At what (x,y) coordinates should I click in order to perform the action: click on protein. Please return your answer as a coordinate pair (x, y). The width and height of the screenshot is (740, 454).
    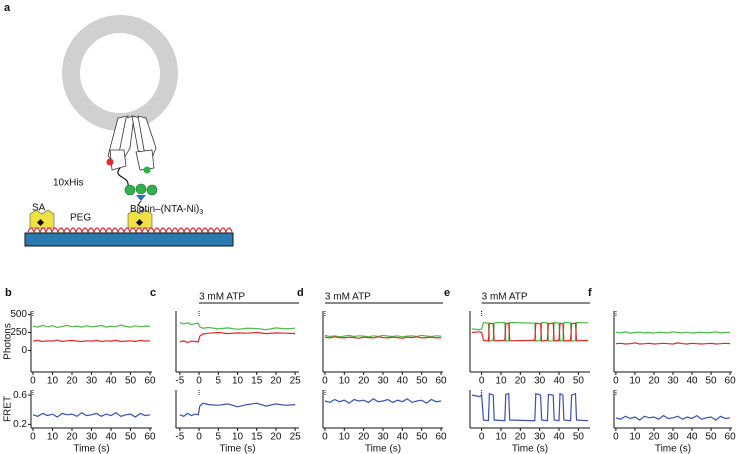
    Looking at the image, I should click on (132, 143).